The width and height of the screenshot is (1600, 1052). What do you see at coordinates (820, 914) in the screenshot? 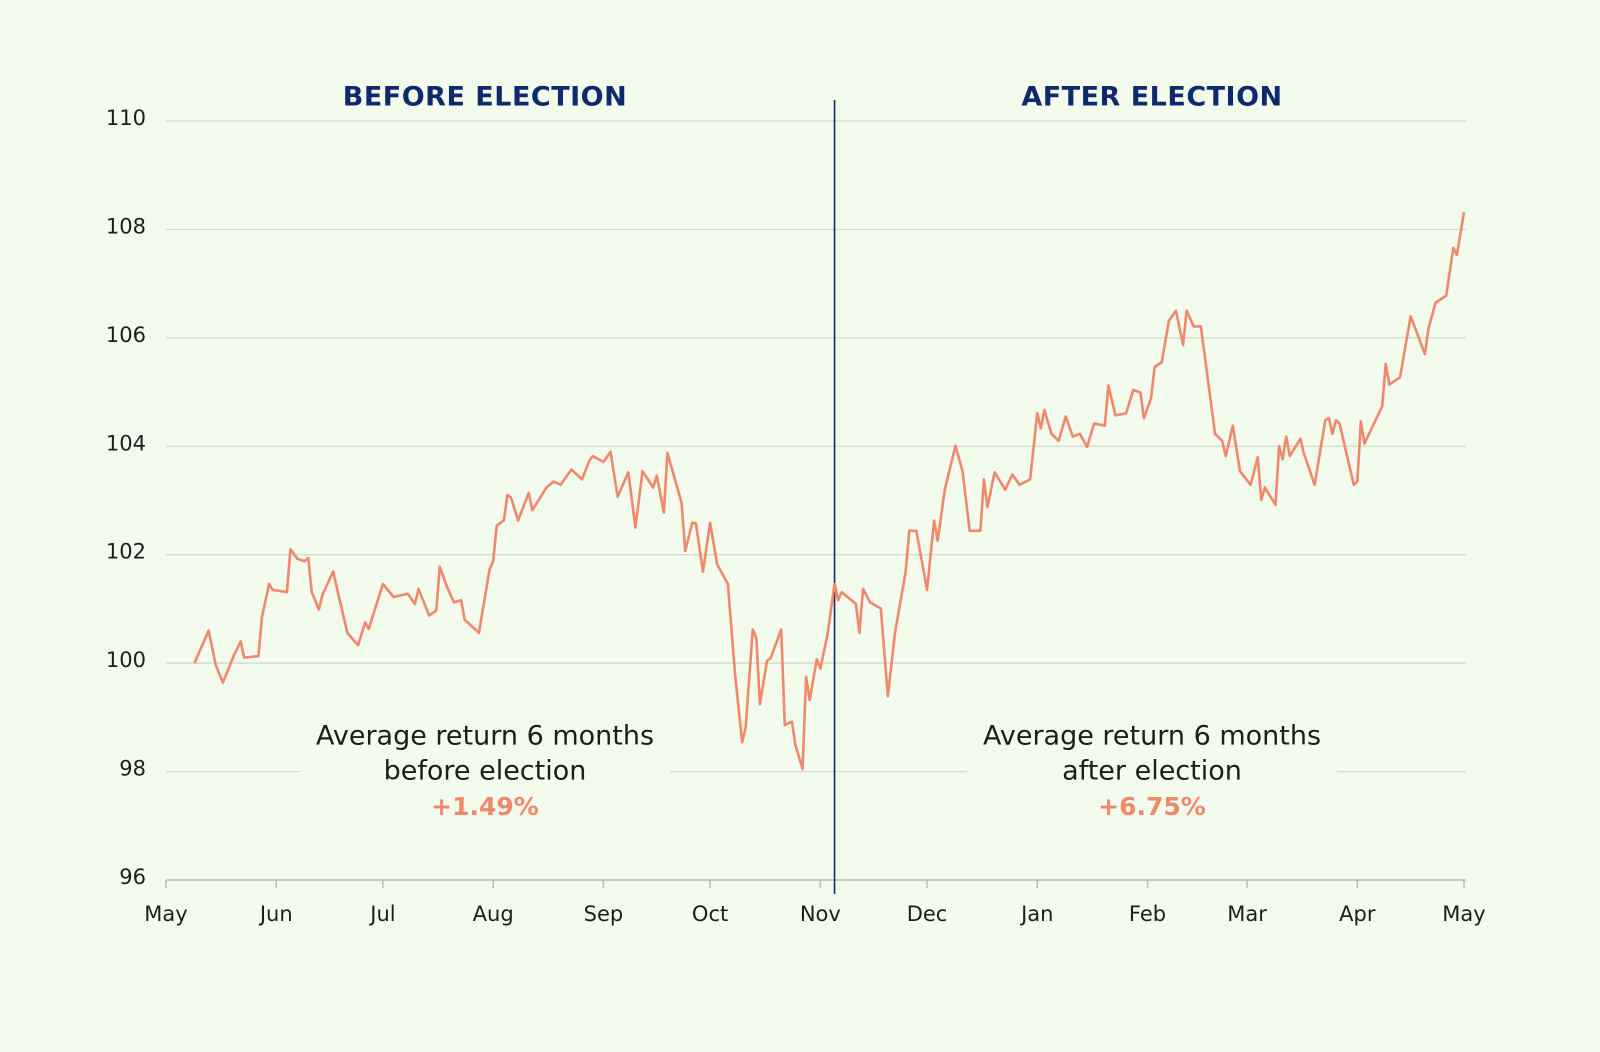
I see `x-tick-label: Nov` at bounding box center [820, 914].